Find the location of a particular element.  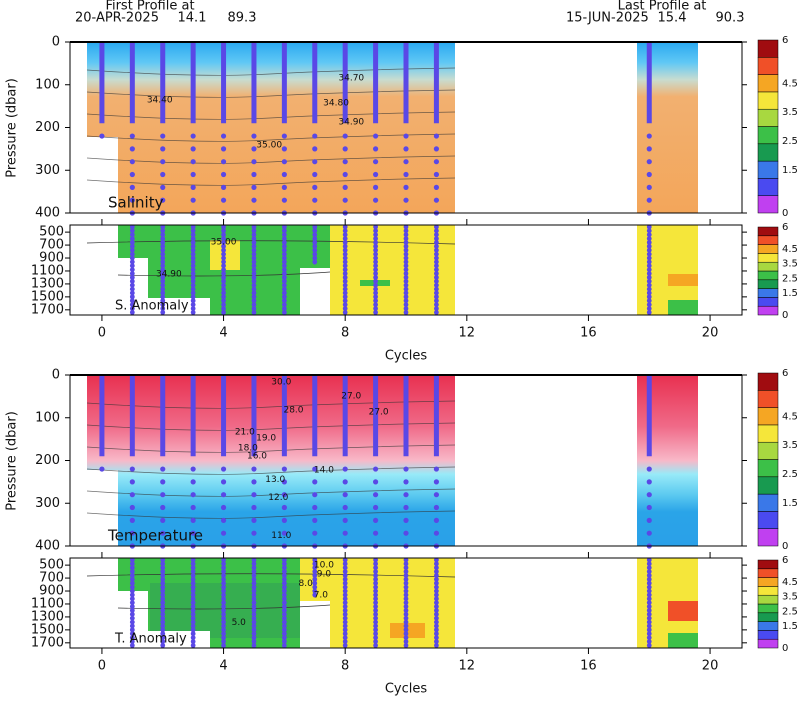

last-profile-lon: 90.3 is located at coordinates (730, 18).